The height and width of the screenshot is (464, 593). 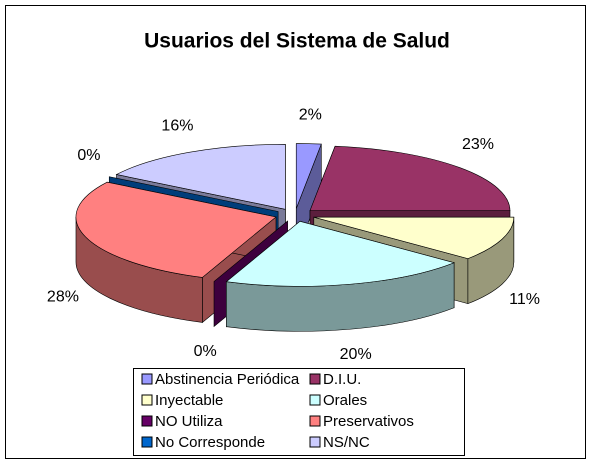 What do you see at coordinates (356, 354) in the screenshot?
I see `data-label: 20%` at bounding box center [356, 354].